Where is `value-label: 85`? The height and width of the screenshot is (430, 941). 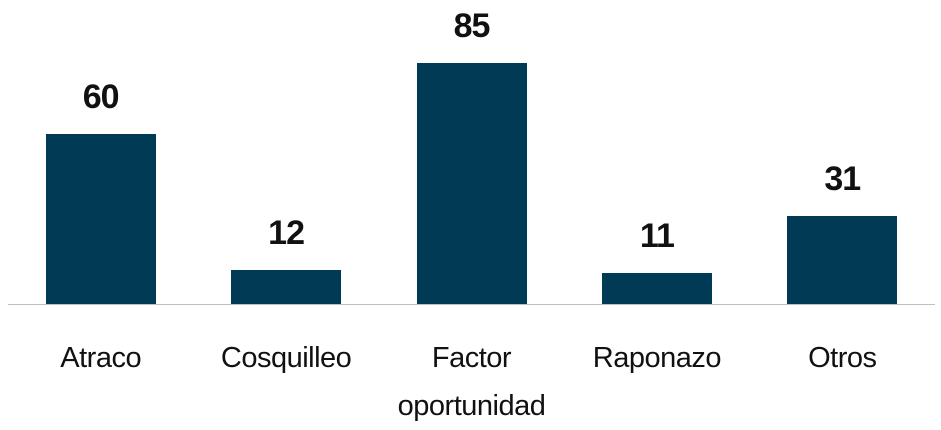
value-label: 85 is located at coordinates (472, 26).